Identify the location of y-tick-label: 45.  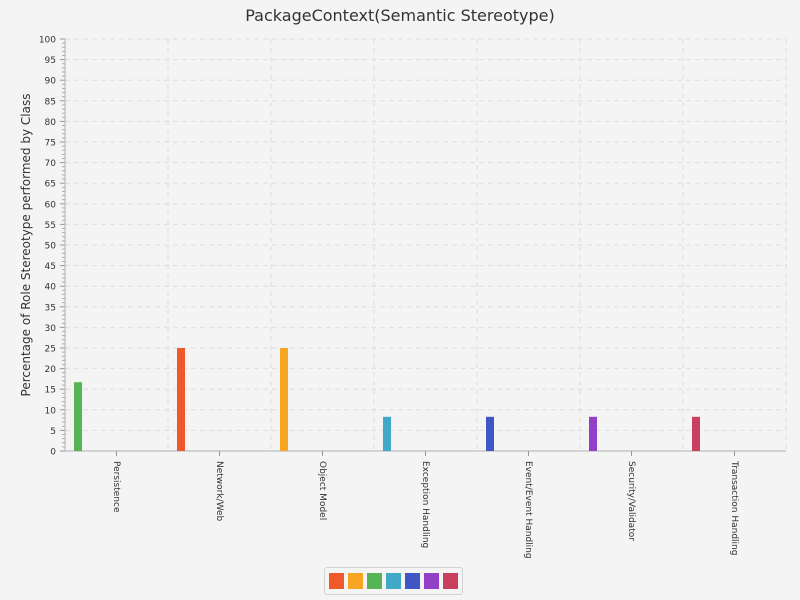
(50, 267).